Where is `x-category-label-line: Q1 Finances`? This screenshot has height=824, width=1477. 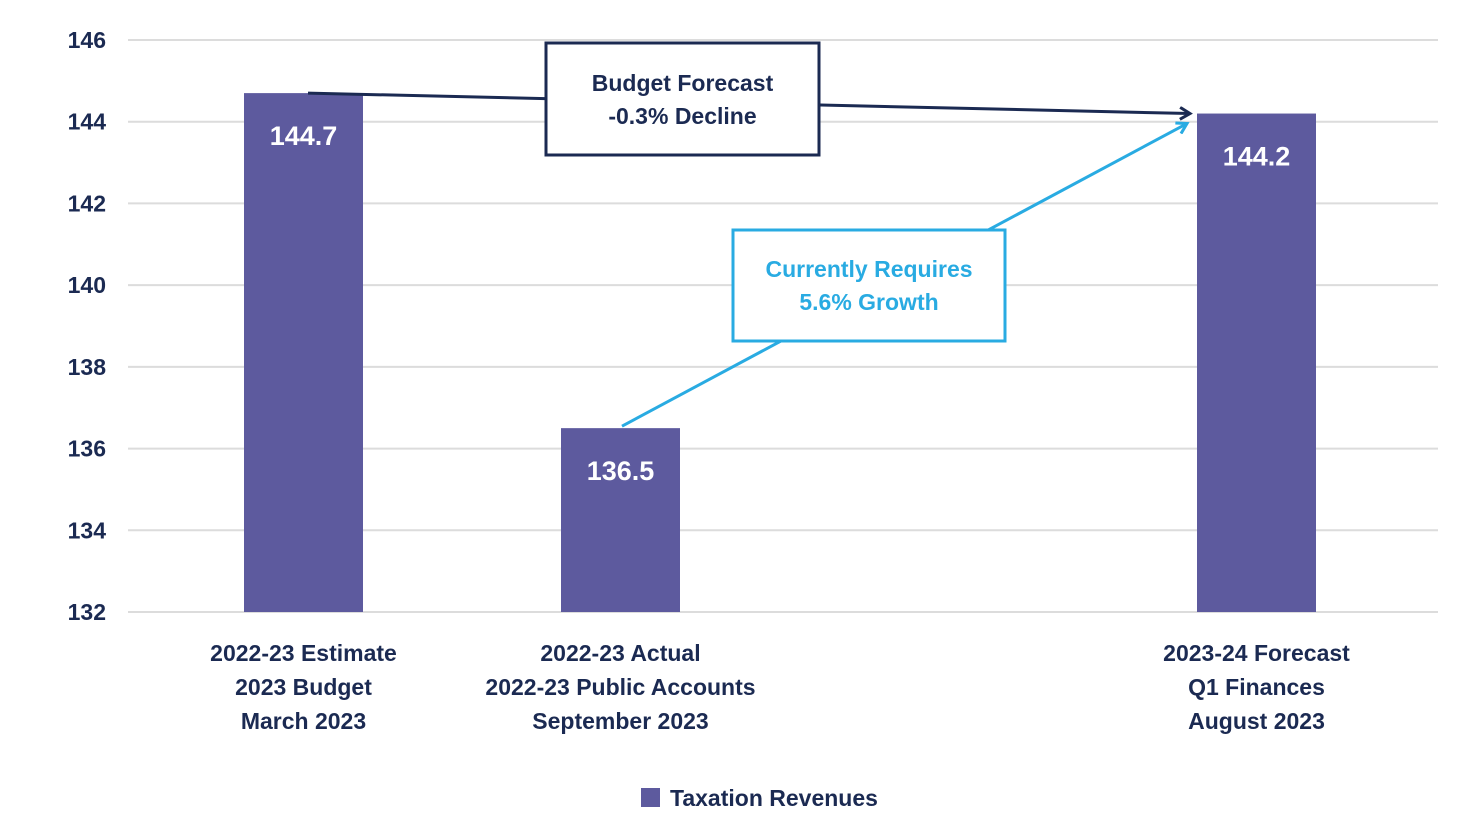 x-category-label-line: Q1 Finances is located at coordinates (1256, 687).